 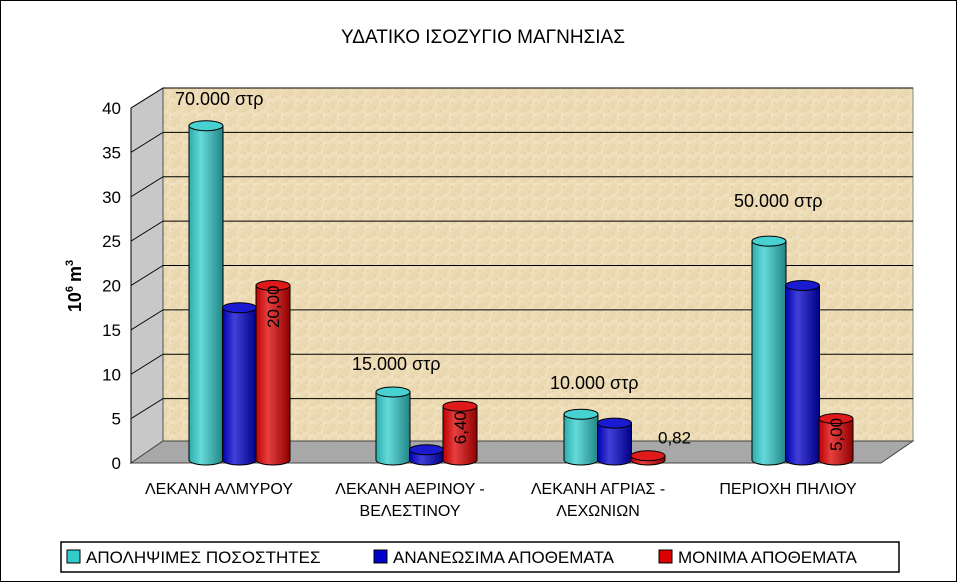 What do you see at coordinates (111, 330) in the screenshot?
I see `y-tick-label: 15` at bounding box center [111, 330].